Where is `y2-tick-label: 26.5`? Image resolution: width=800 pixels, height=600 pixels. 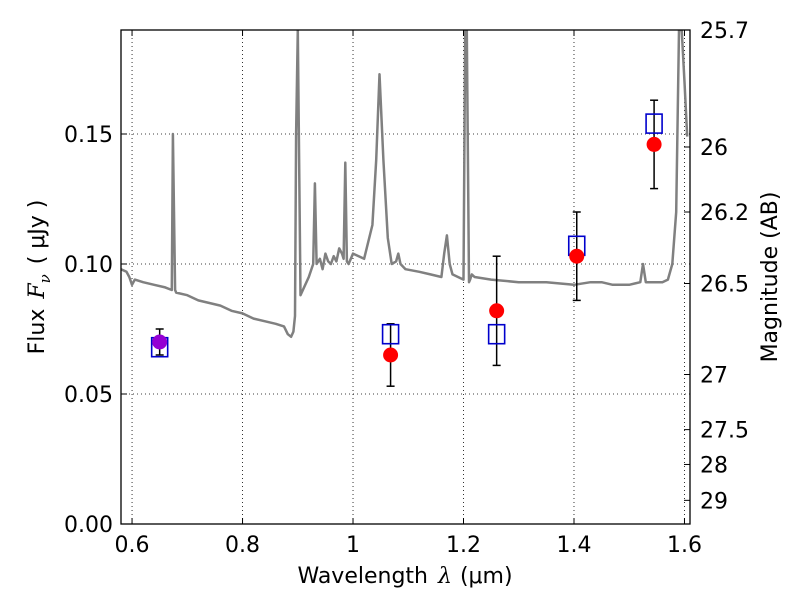
y2-tick-label: 26.5 is located at coordinates (724, 285).